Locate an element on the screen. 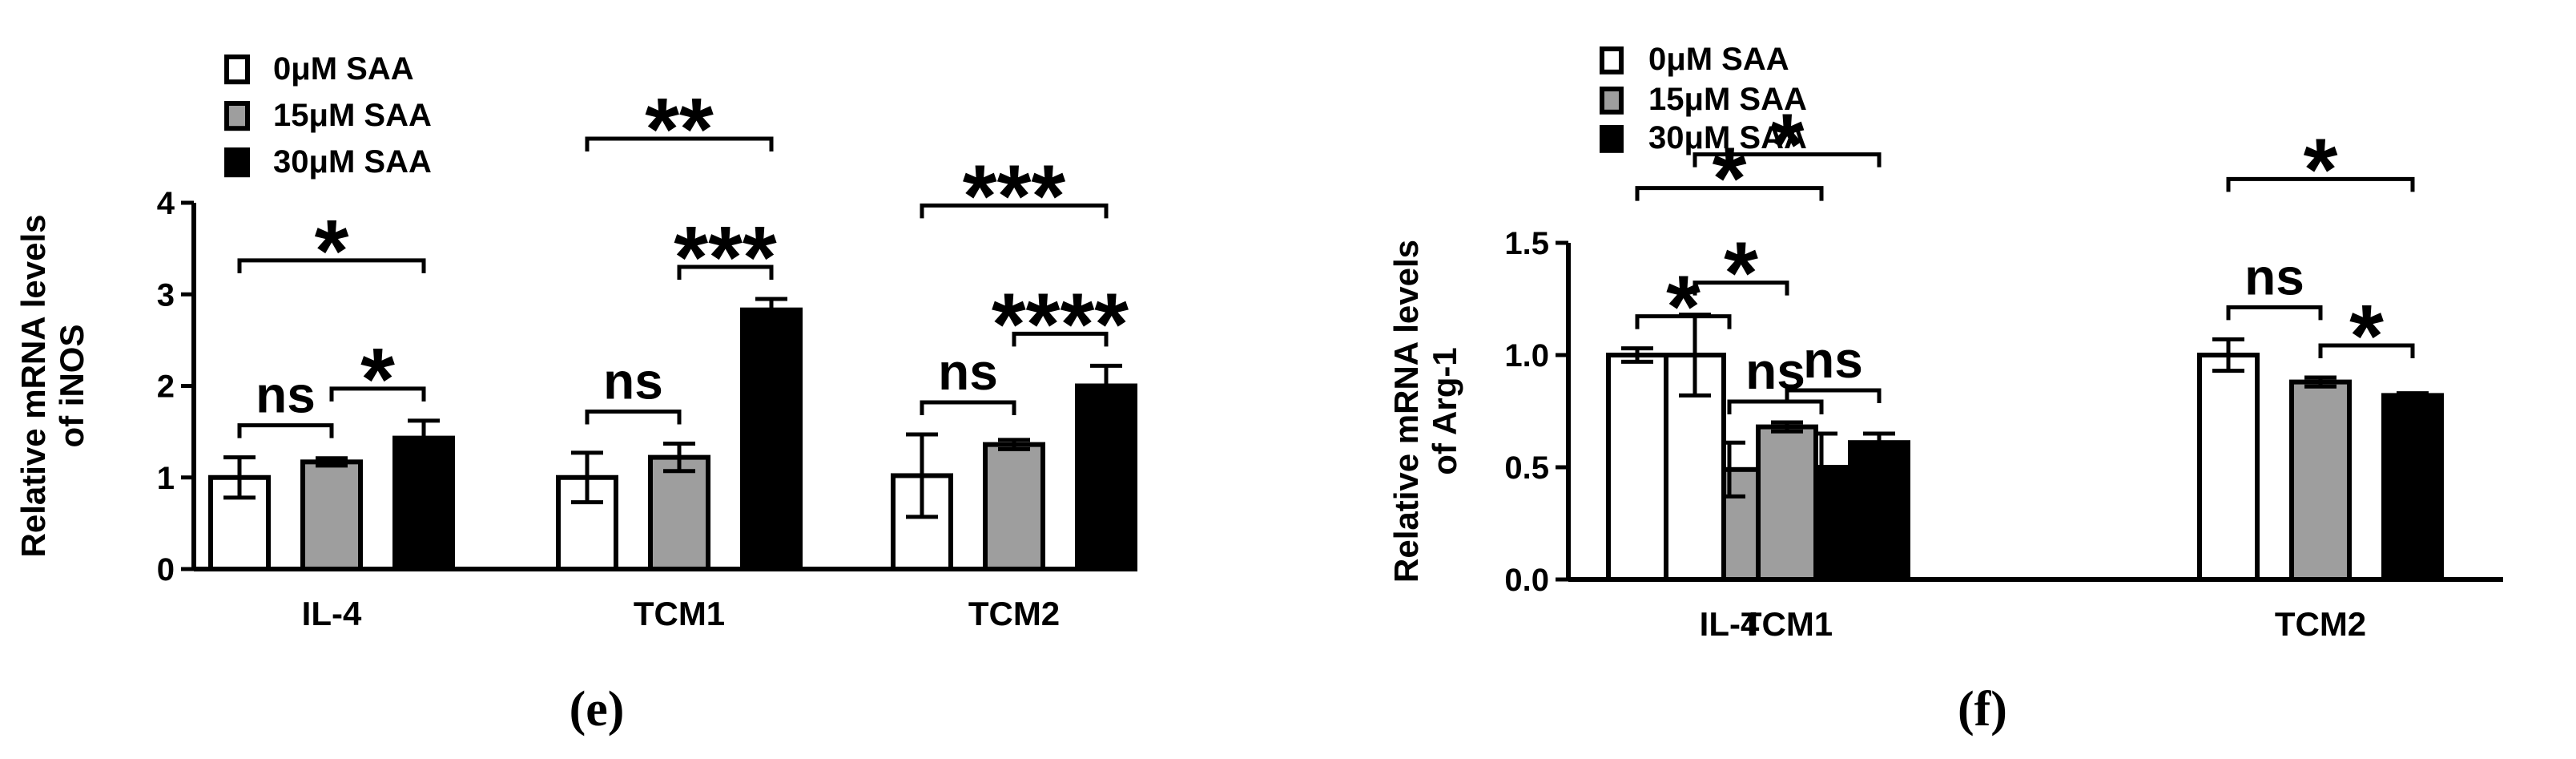 The height and width of the screenshot is (759, 2576). y-tick-label: 0 is located at coordinates (166, 569).